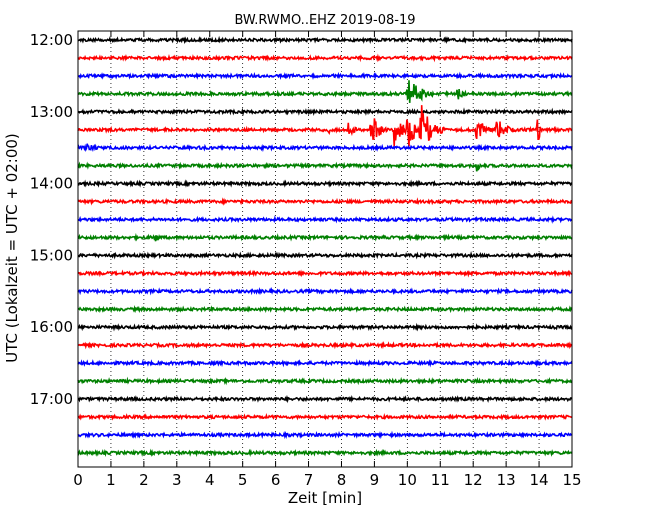  What do you see at coordinates (473, 480) in the screenshot?
I see `x-tick-label: 12` at bounding box center [473, 480].